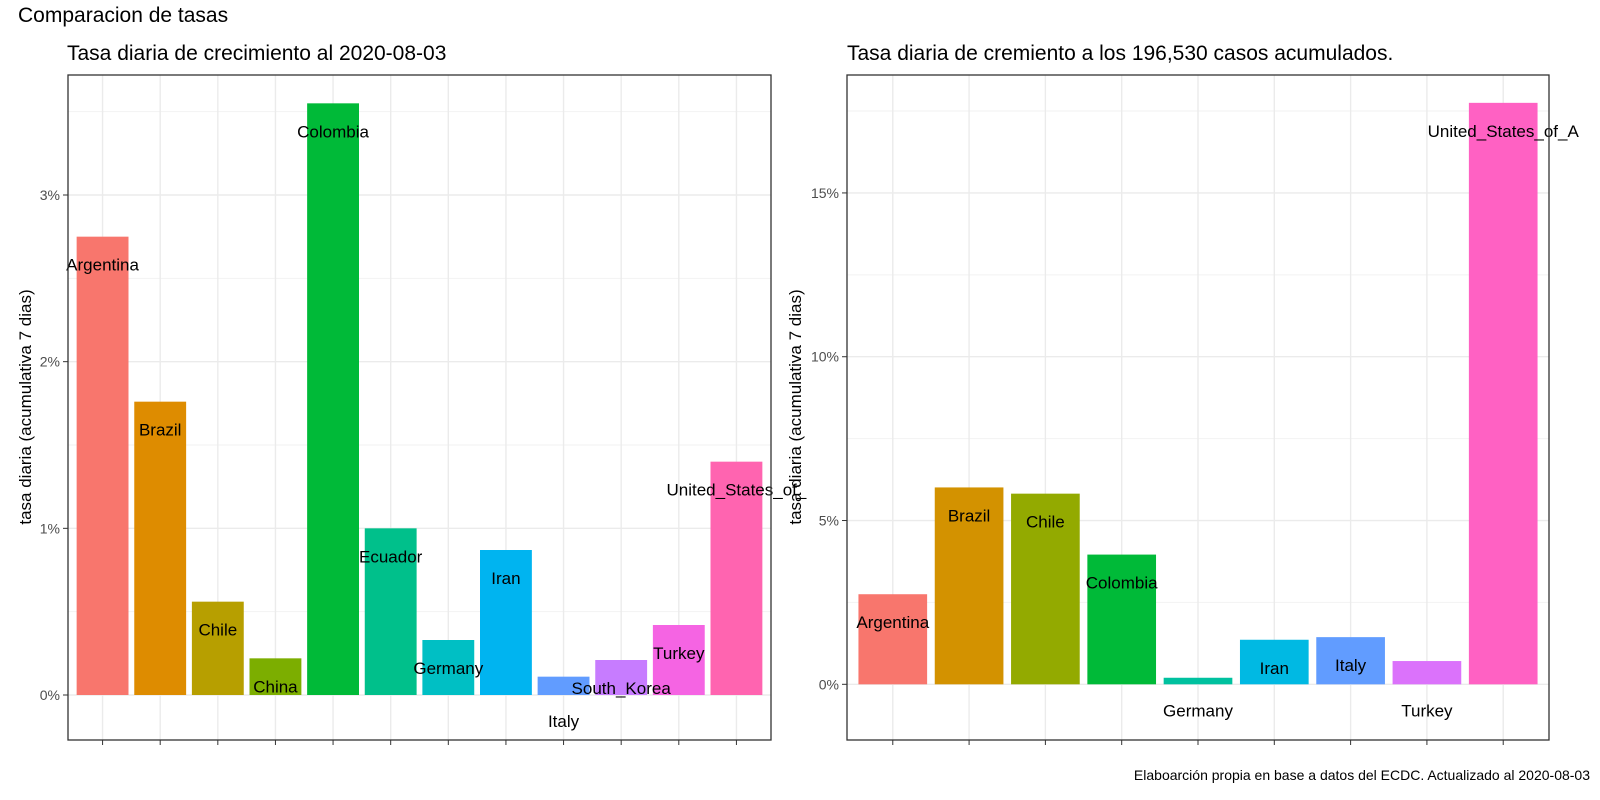  I want to click on y-tick-label: 10%, so click(825, 357).